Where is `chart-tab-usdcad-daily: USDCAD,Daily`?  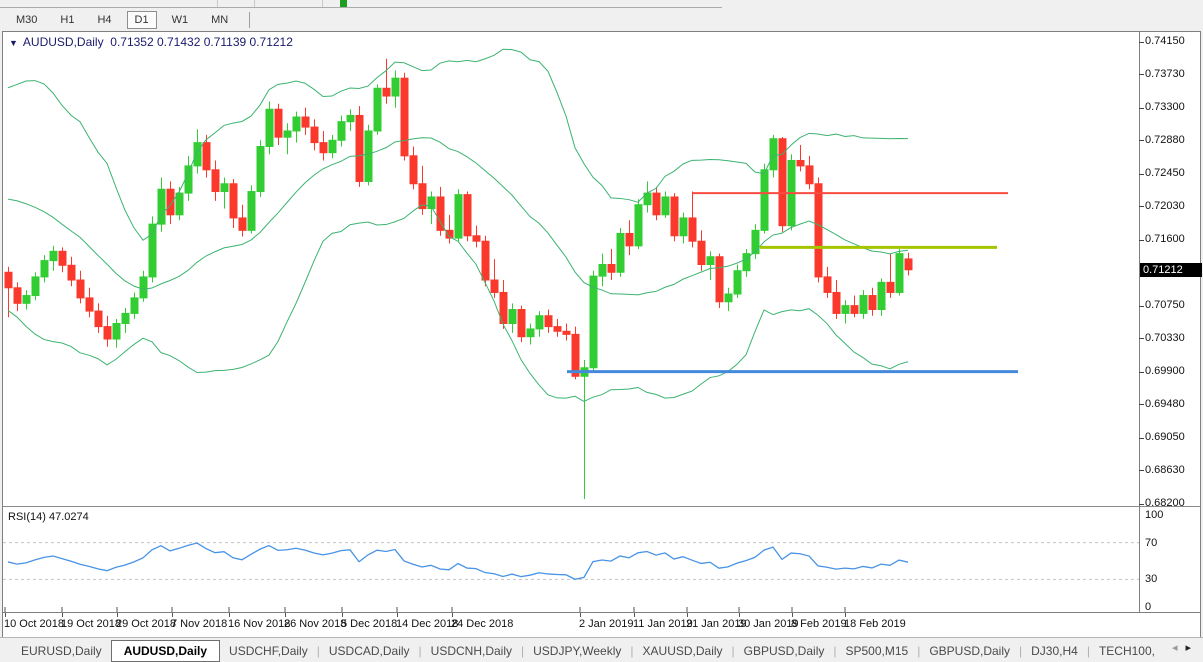
chart-tab-usdcad-daily: USDCAD,Daily is located at coordinates (369, 650).